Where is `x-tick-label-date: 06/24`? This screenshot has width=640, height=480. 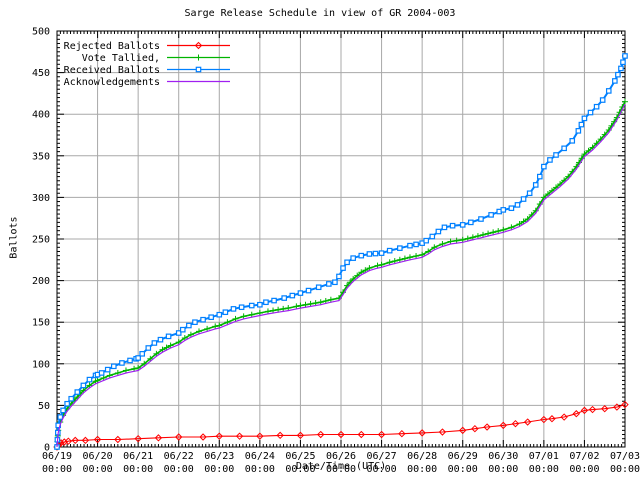
x-tick-label-date: 06/24 is located at coordinates (260, 456).